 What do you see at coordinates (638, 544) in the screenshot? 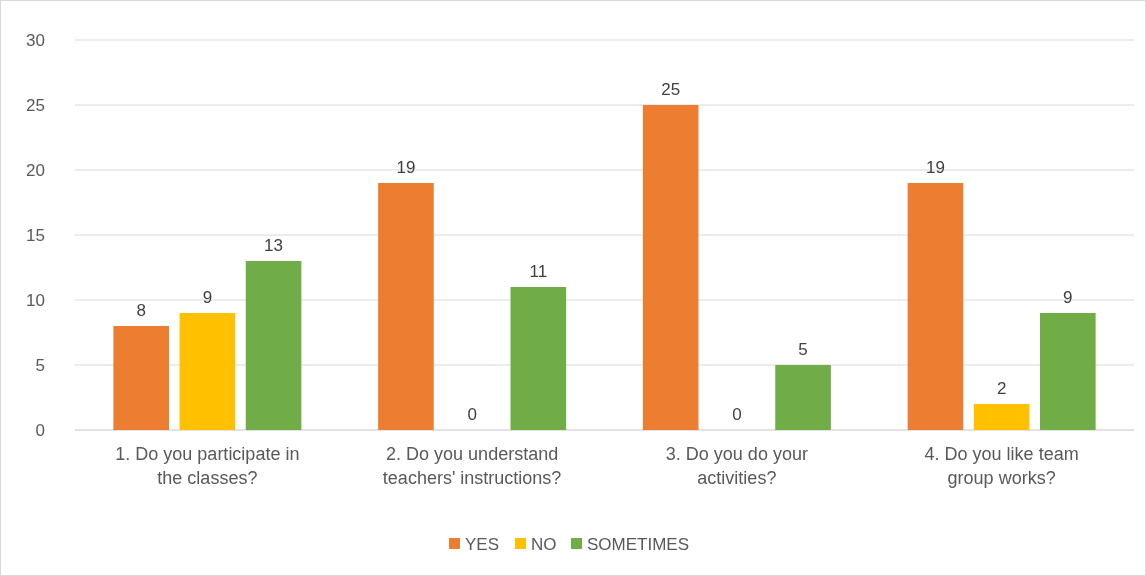
I see `legend-label: SOMETIMES` at bounding box center [638, 544].